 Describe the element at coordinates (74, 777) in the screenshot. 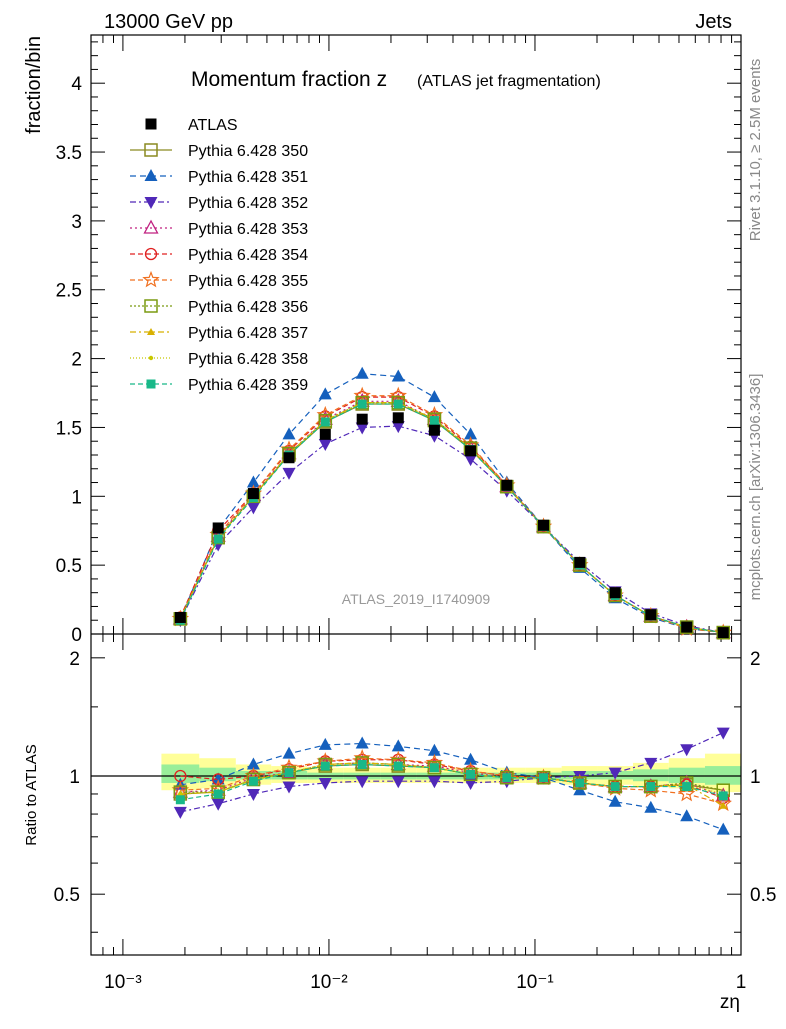

I see `ratio-y-tick-label: 1` at that location.